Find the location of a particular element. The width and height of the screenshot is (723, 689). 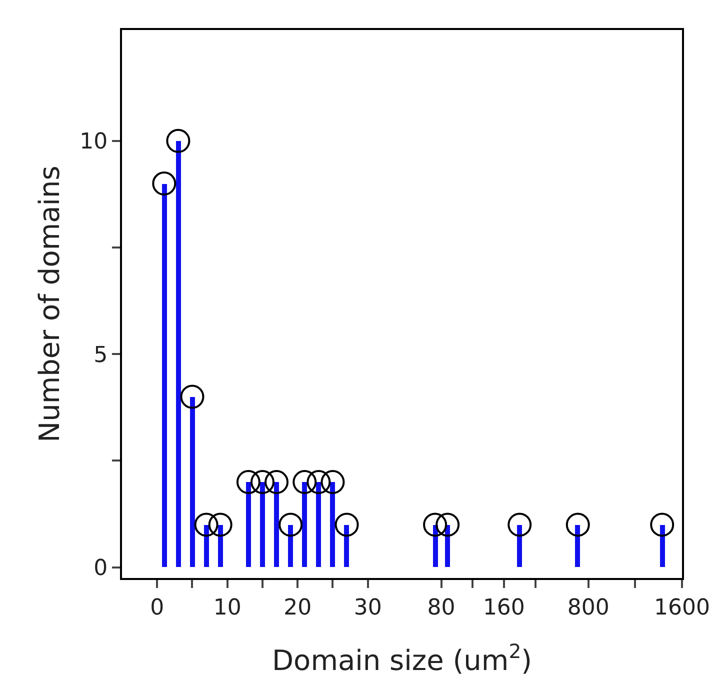

x-tick-label: 1600 is located at coordinates (682, 607).